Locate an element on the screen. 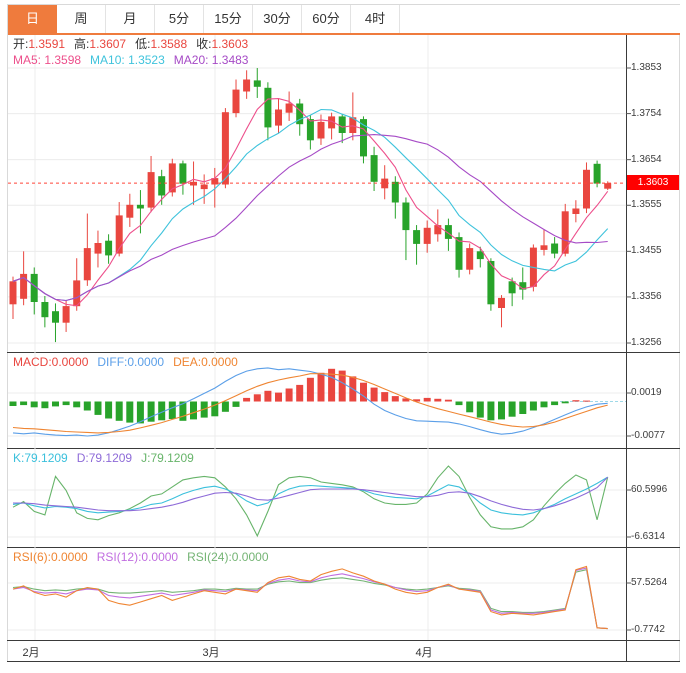  macd-dea-line is located at coordinates (310, 403).